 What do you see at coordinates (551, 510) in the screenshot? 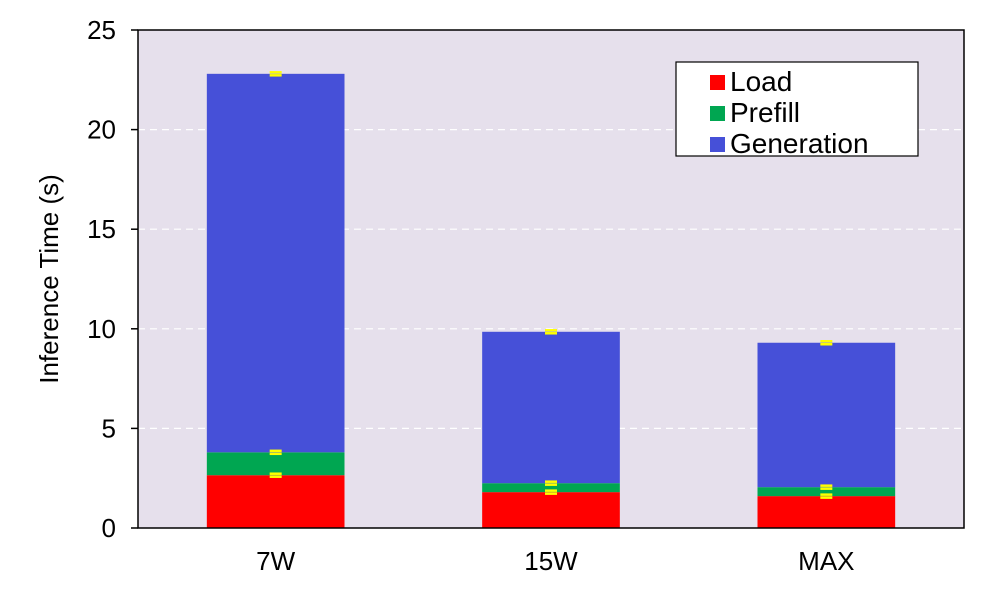
I see `bar-load-15w` at bounding box center [551, 510].